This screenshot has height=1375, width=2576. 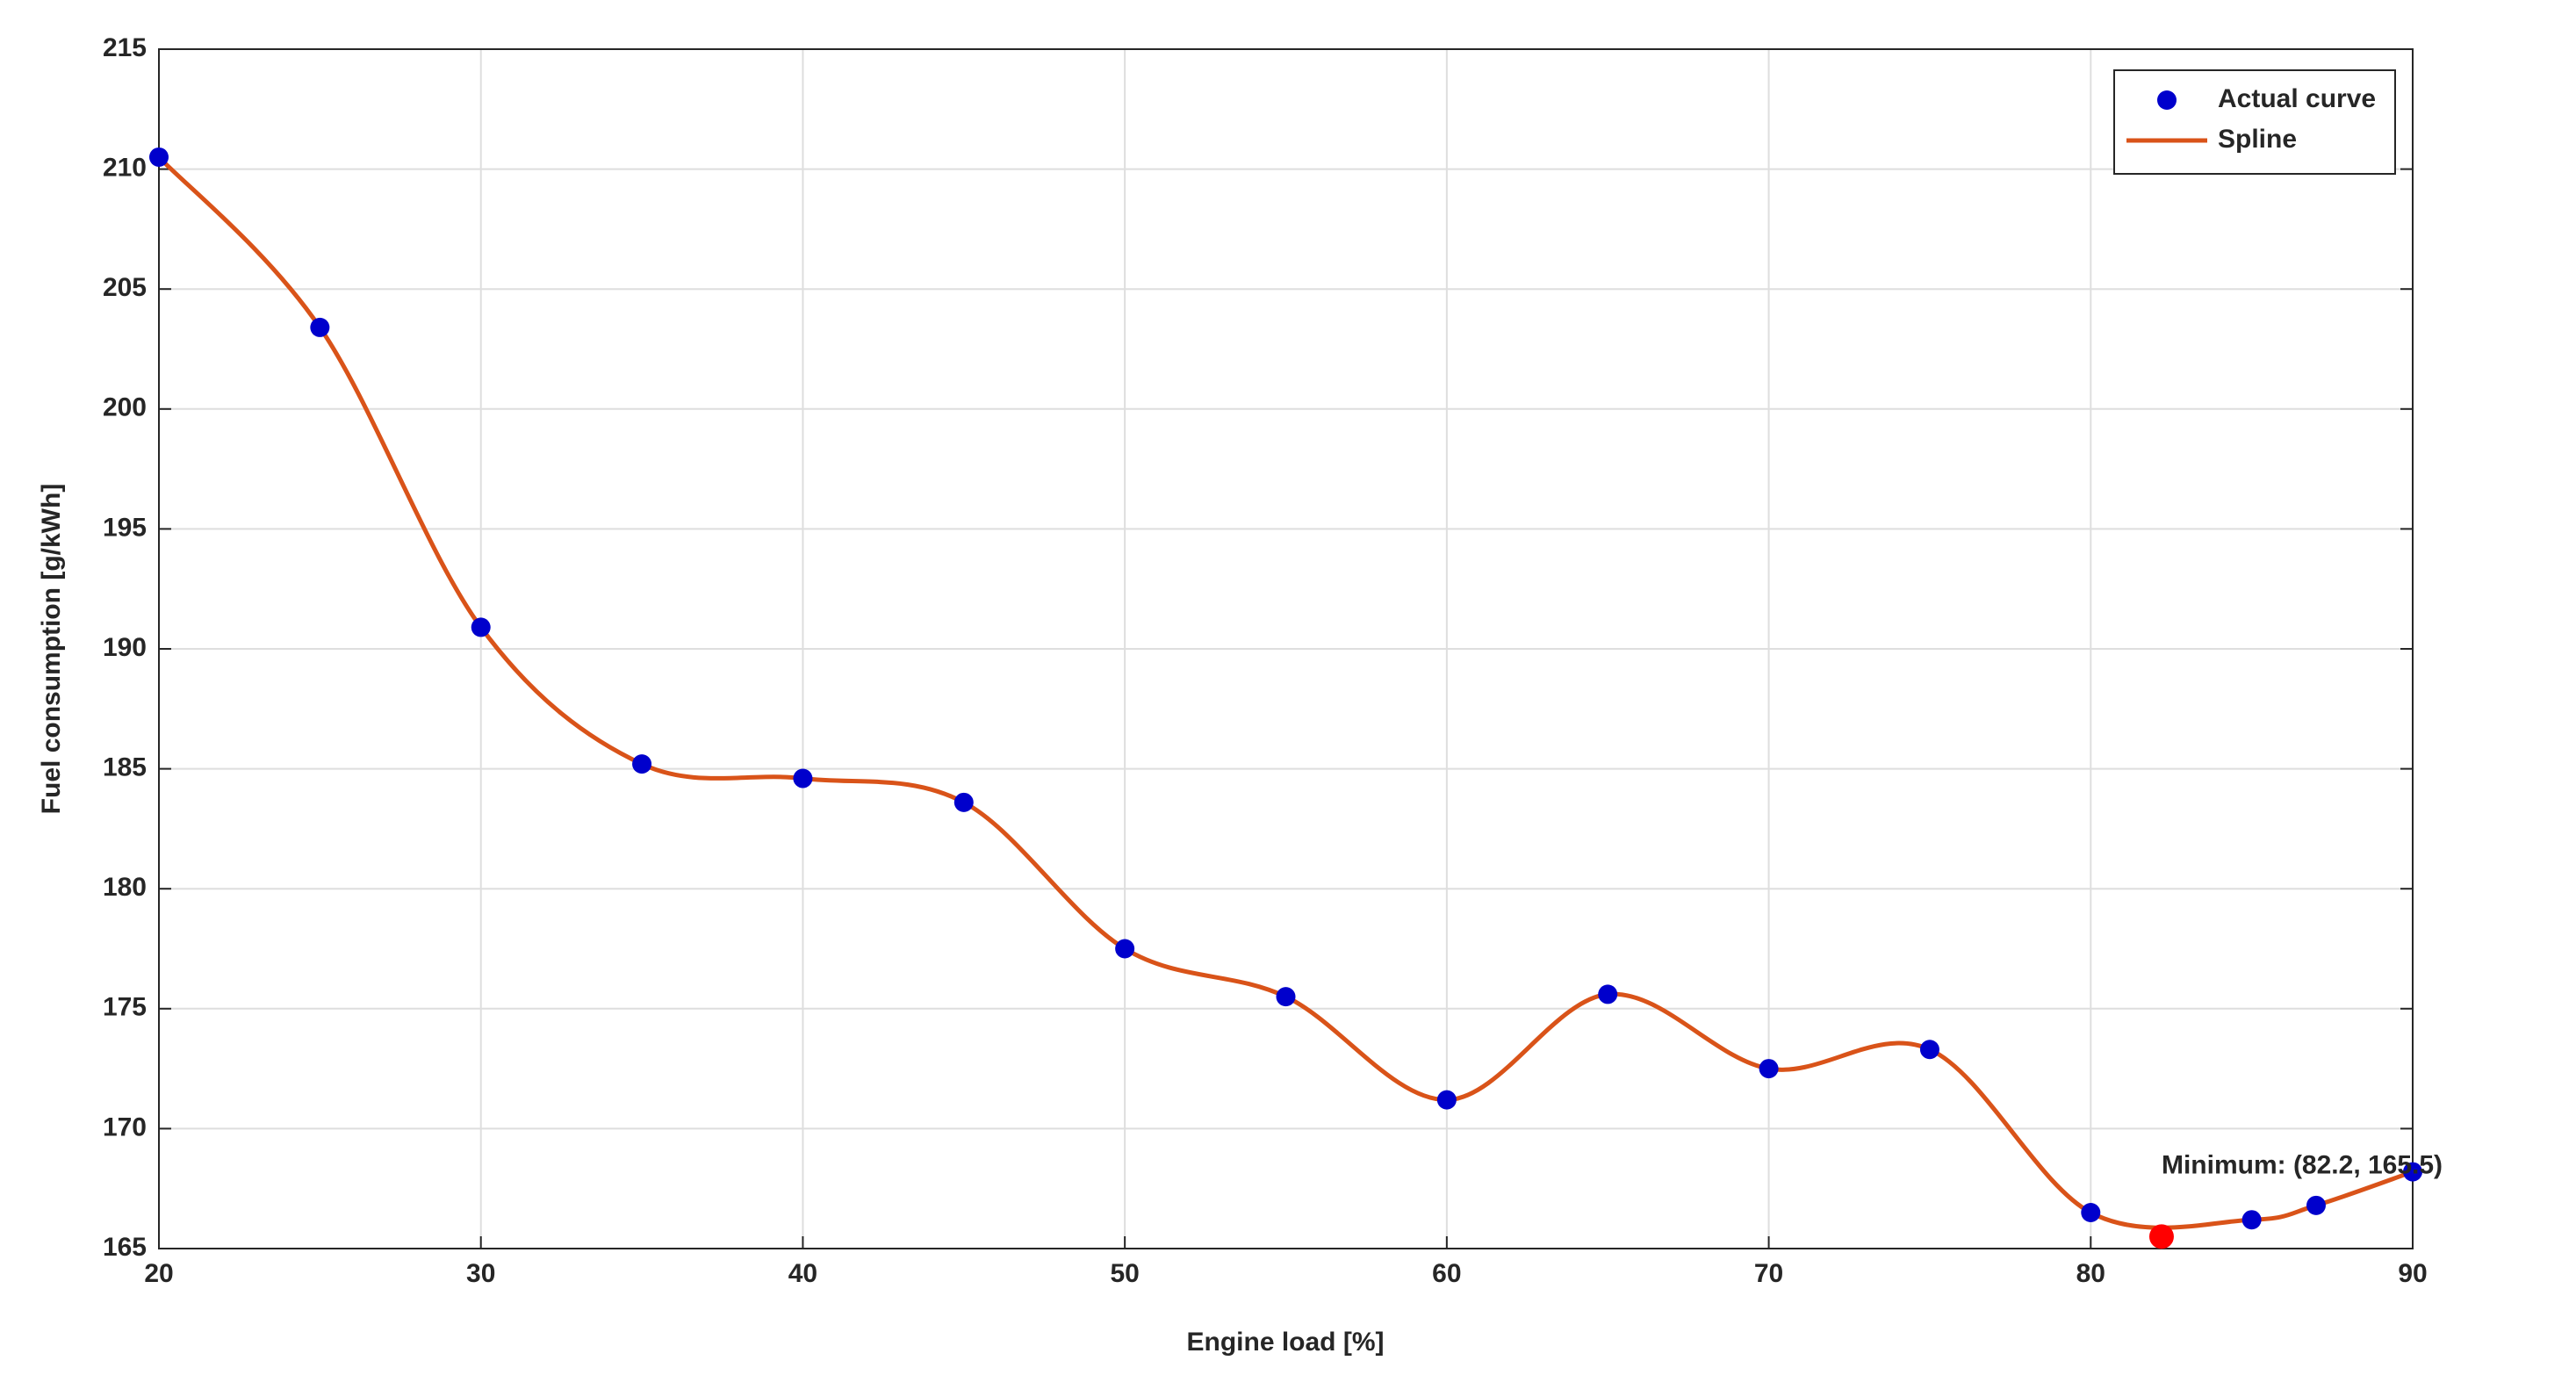 What do you see at coordinates (125, 47) in the screenshot?
I see `y-tick-label: 215` at bounding box center [125, 47].